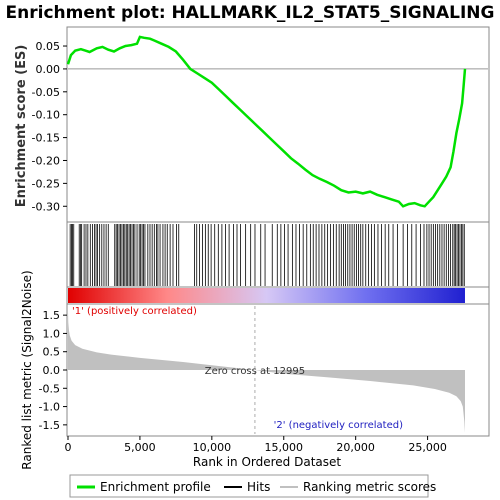 The height and width of the screenshot is (500, 500). What do you see at coordinates (52, 315) in the screenshot?
I see `metric-tick-label: 1.5` at bounding box center [52, 315].